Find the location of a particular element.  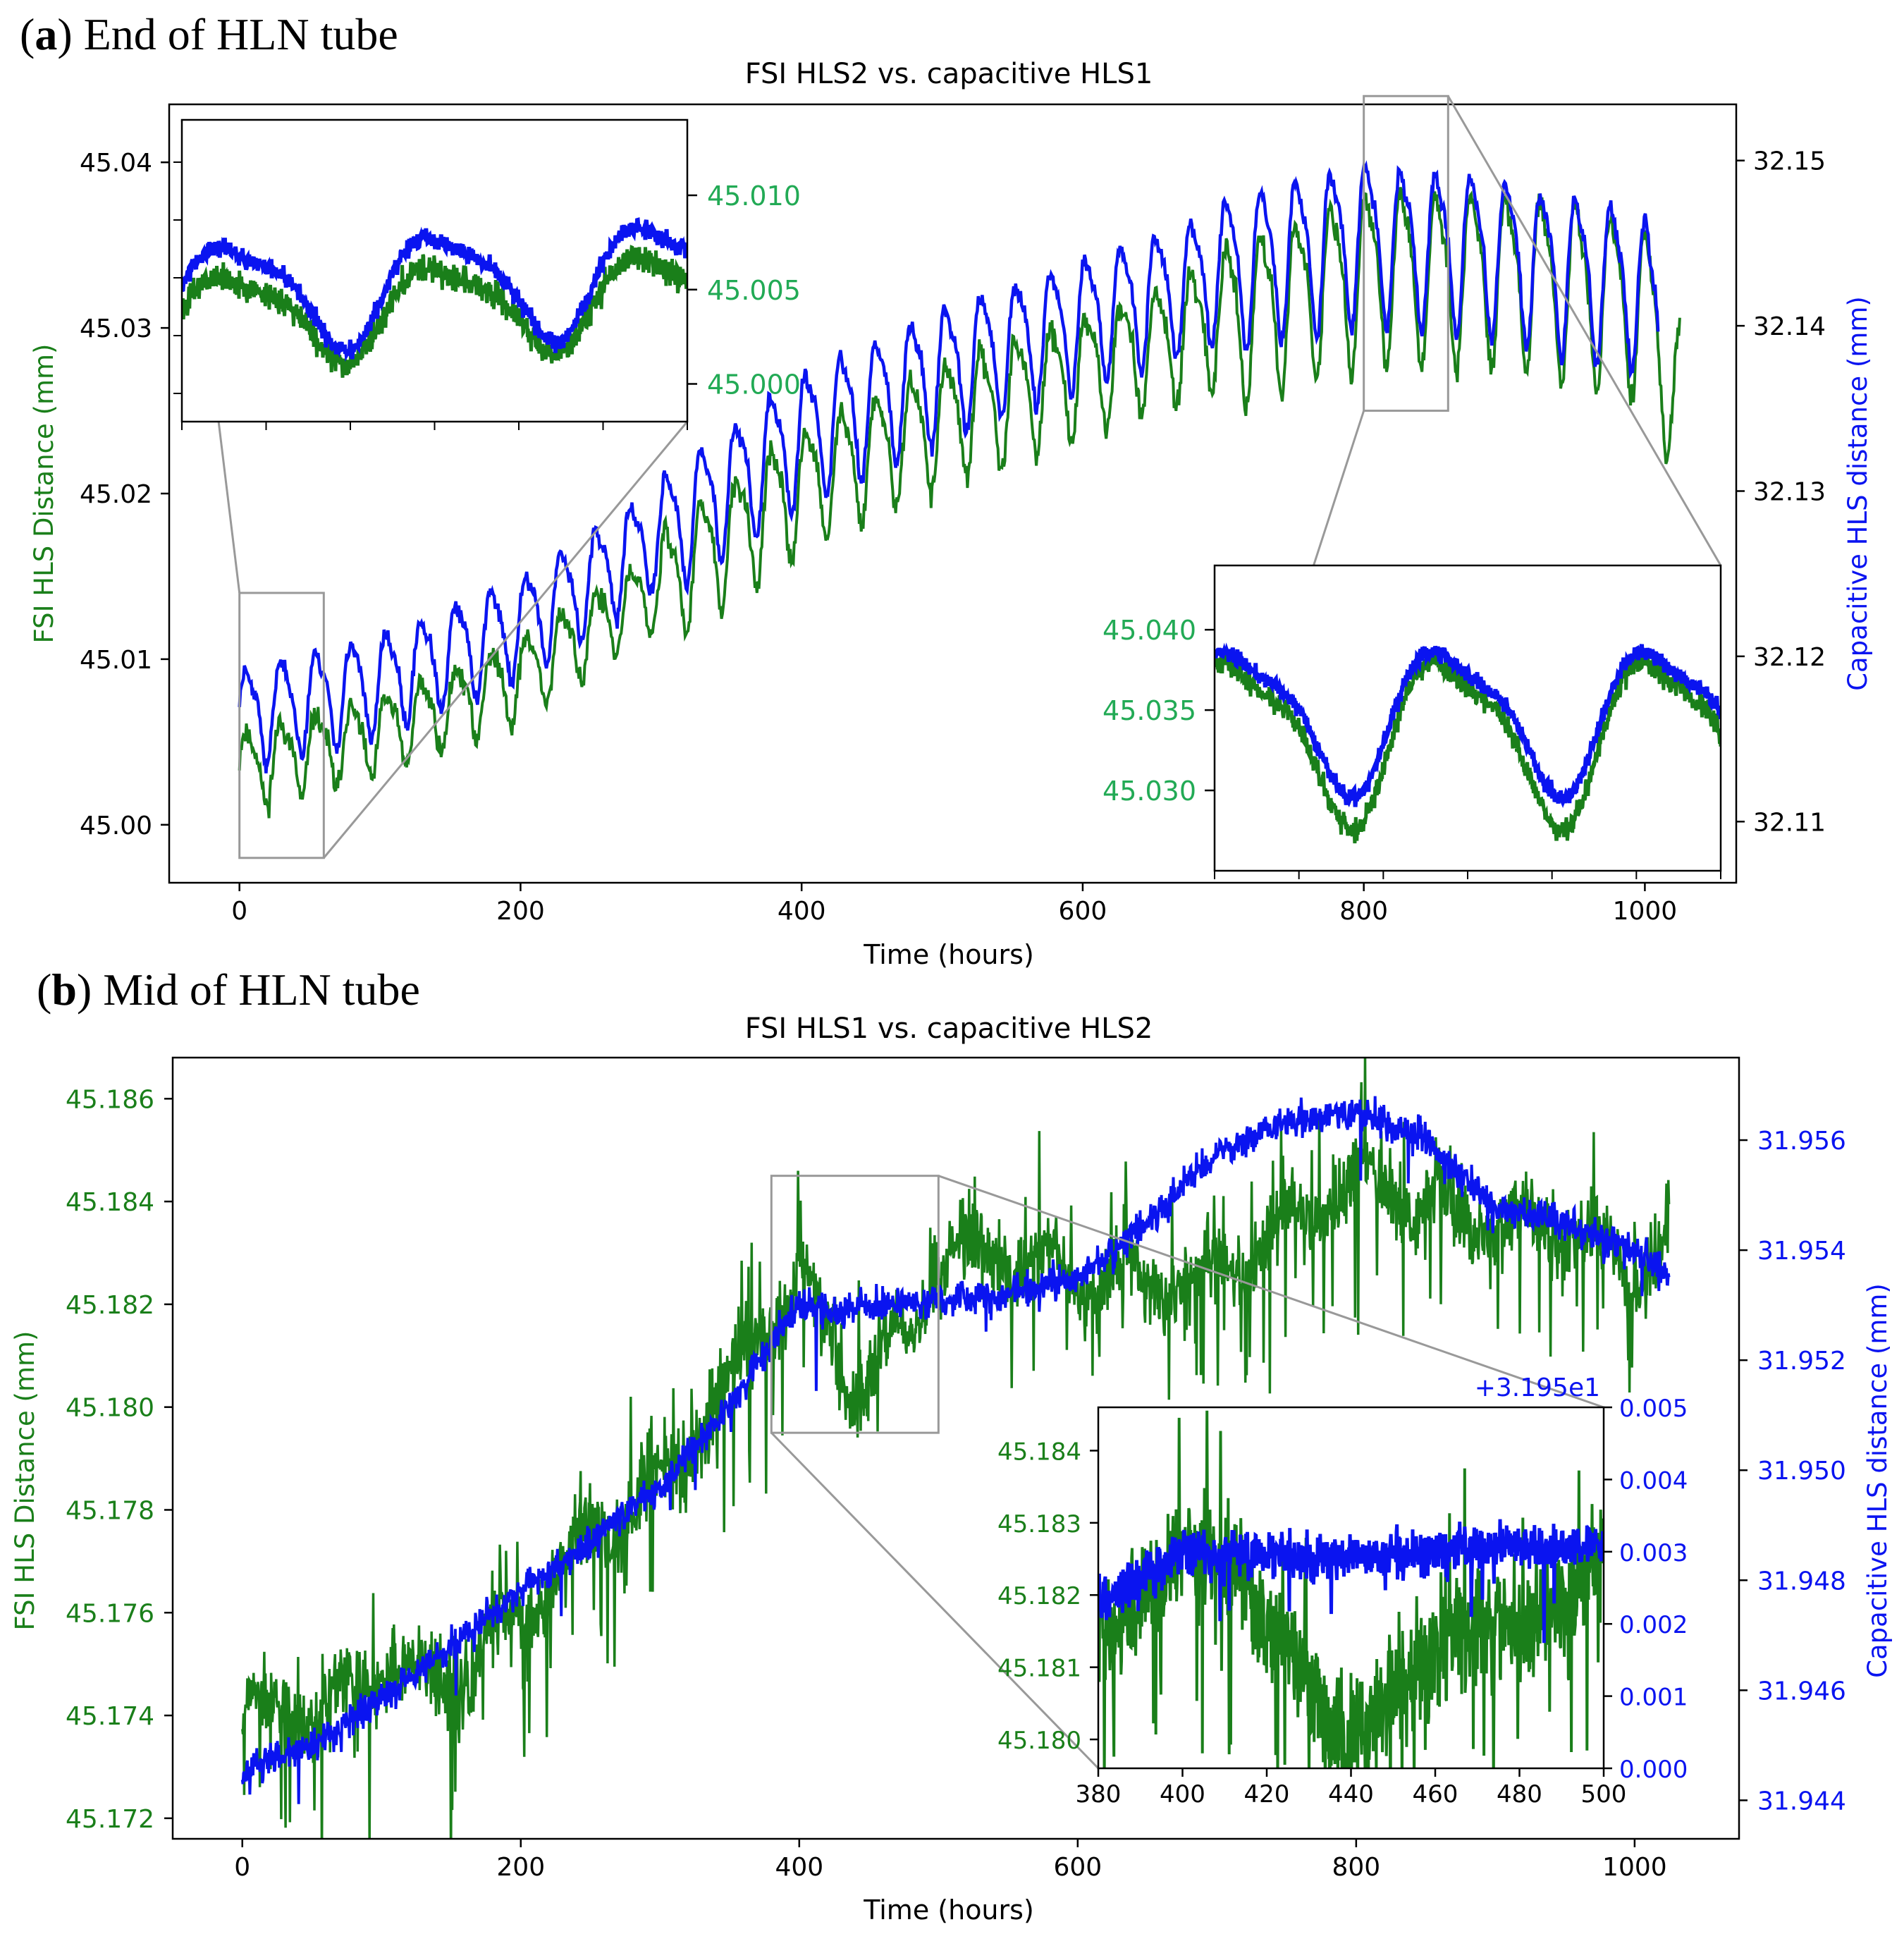

chart-a-ylabel-right: Capacitive HLS distance (mm) is located at coordinates (1858, 493).